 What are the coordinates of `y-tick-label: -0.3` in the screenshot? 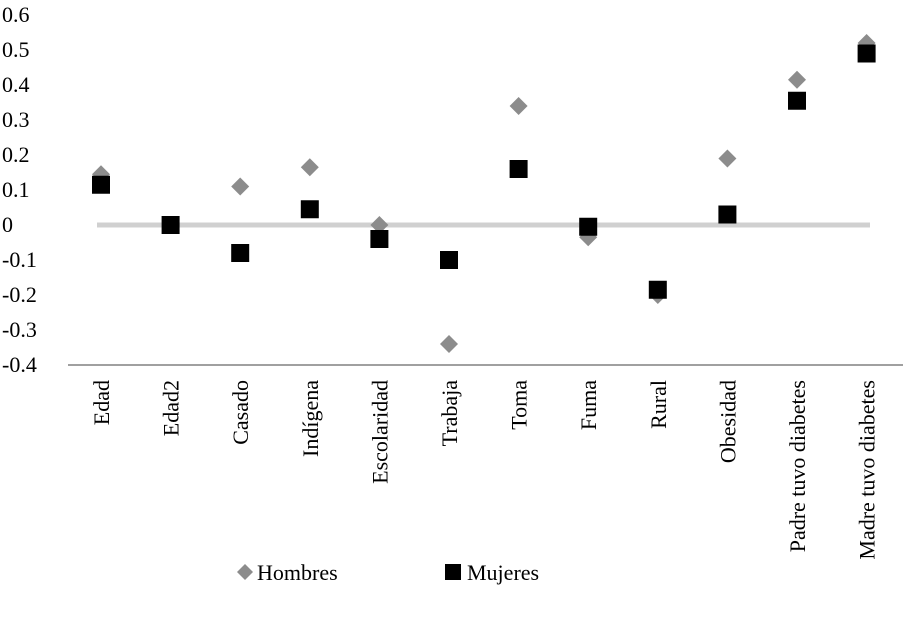 It's located at (19, 329).